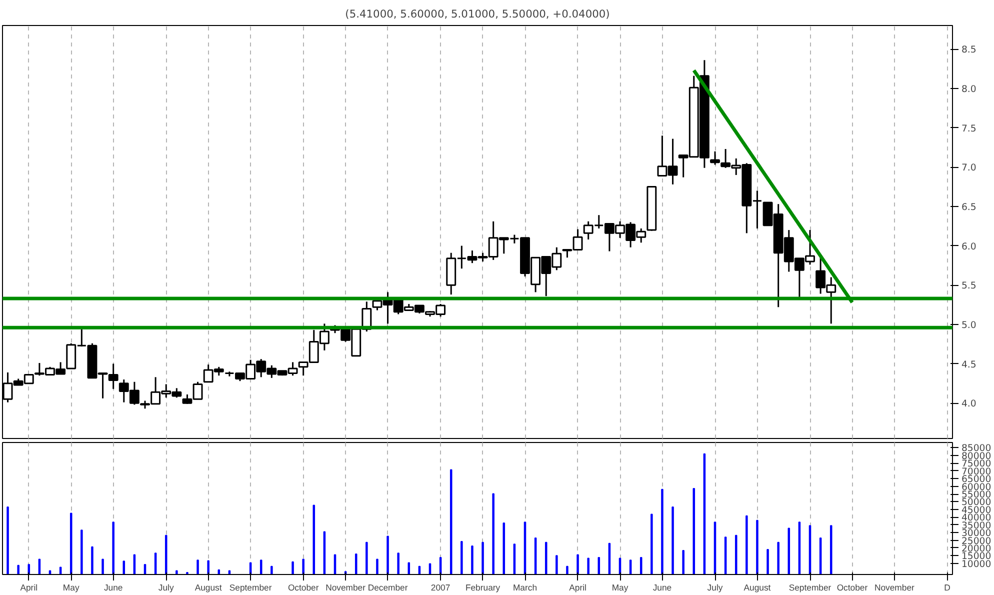  What do you see at coordinates (969, 364) in the screenshot?
I see `y-tick-label: 4.5` at bounding box center [969, 364].